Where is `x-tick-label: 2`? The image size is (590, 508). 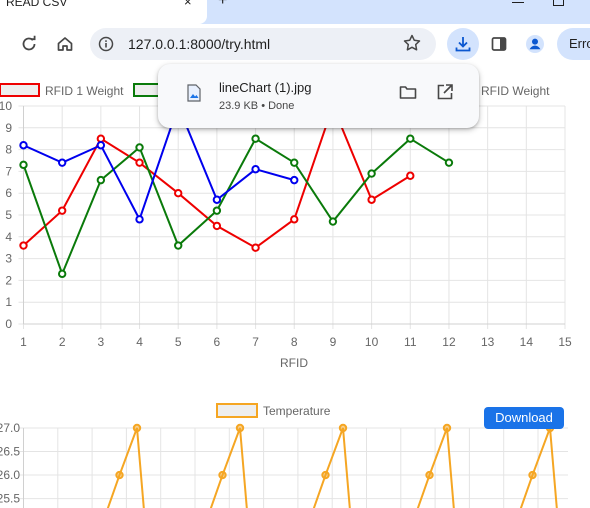
x-tick-label: 2 is located at coordinates (62, 342).